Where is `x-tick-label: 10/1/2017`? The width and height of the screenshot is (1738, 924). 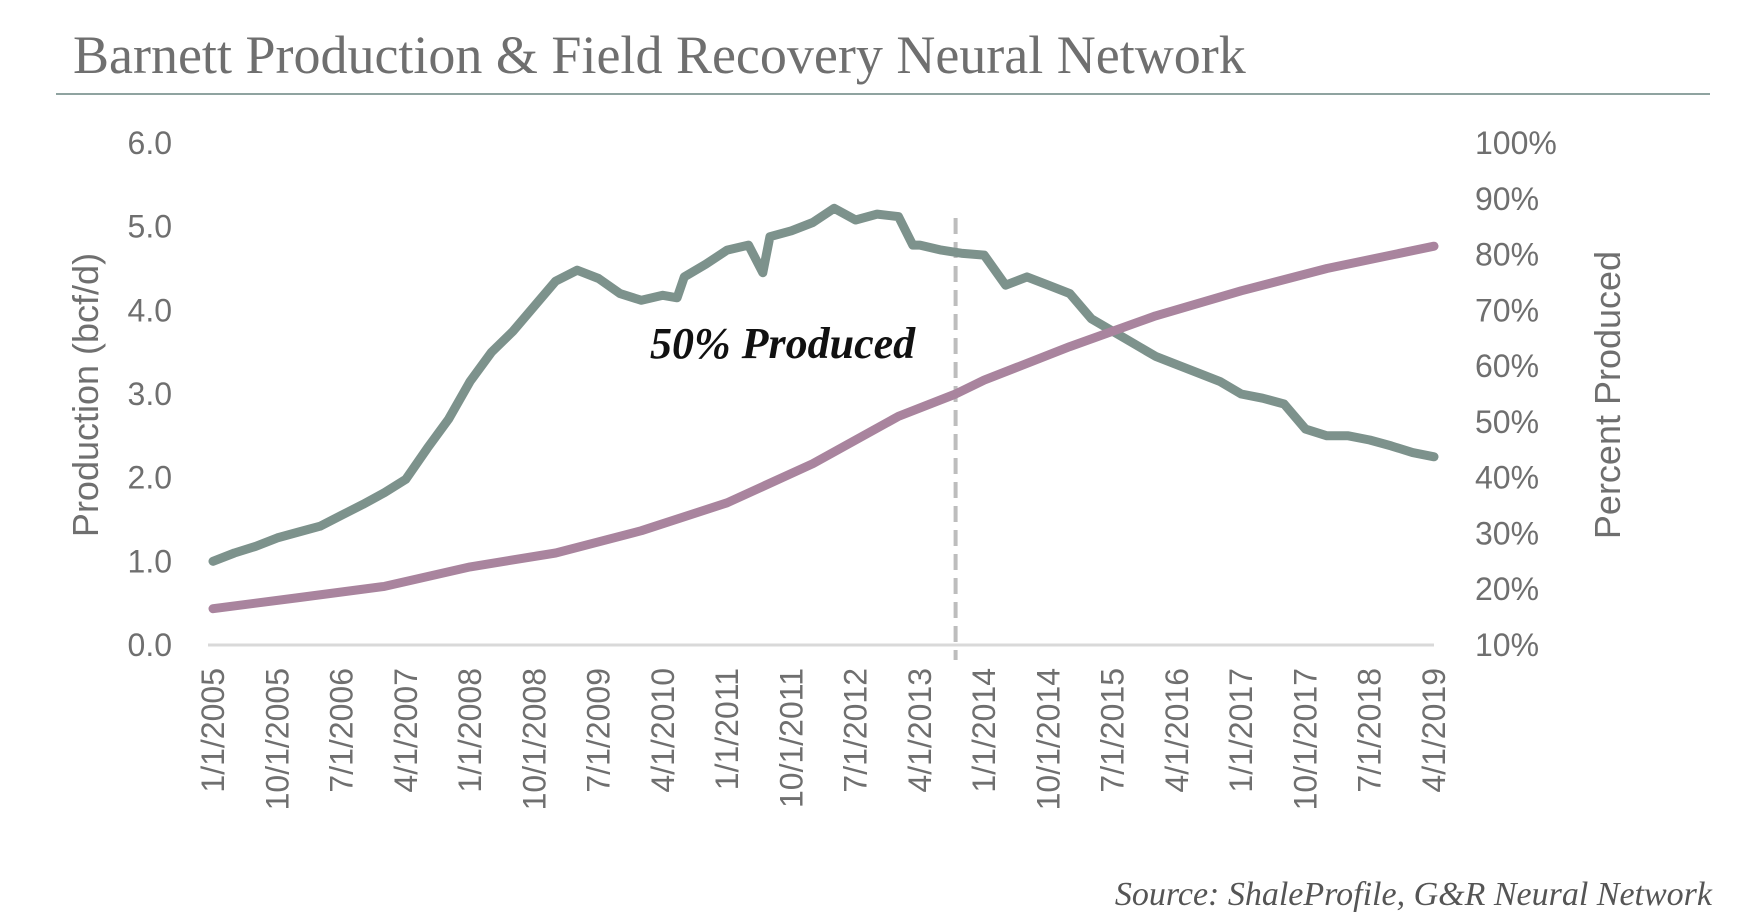 x-tick-label: 10/1/2017 is located at coordinates (1306, 739).